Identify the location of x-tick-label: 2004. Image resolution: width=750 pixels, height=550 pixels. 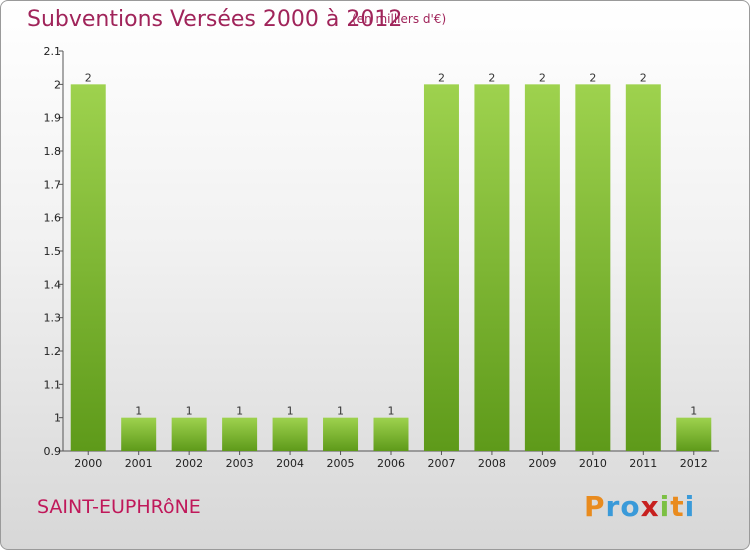
(290, 463).